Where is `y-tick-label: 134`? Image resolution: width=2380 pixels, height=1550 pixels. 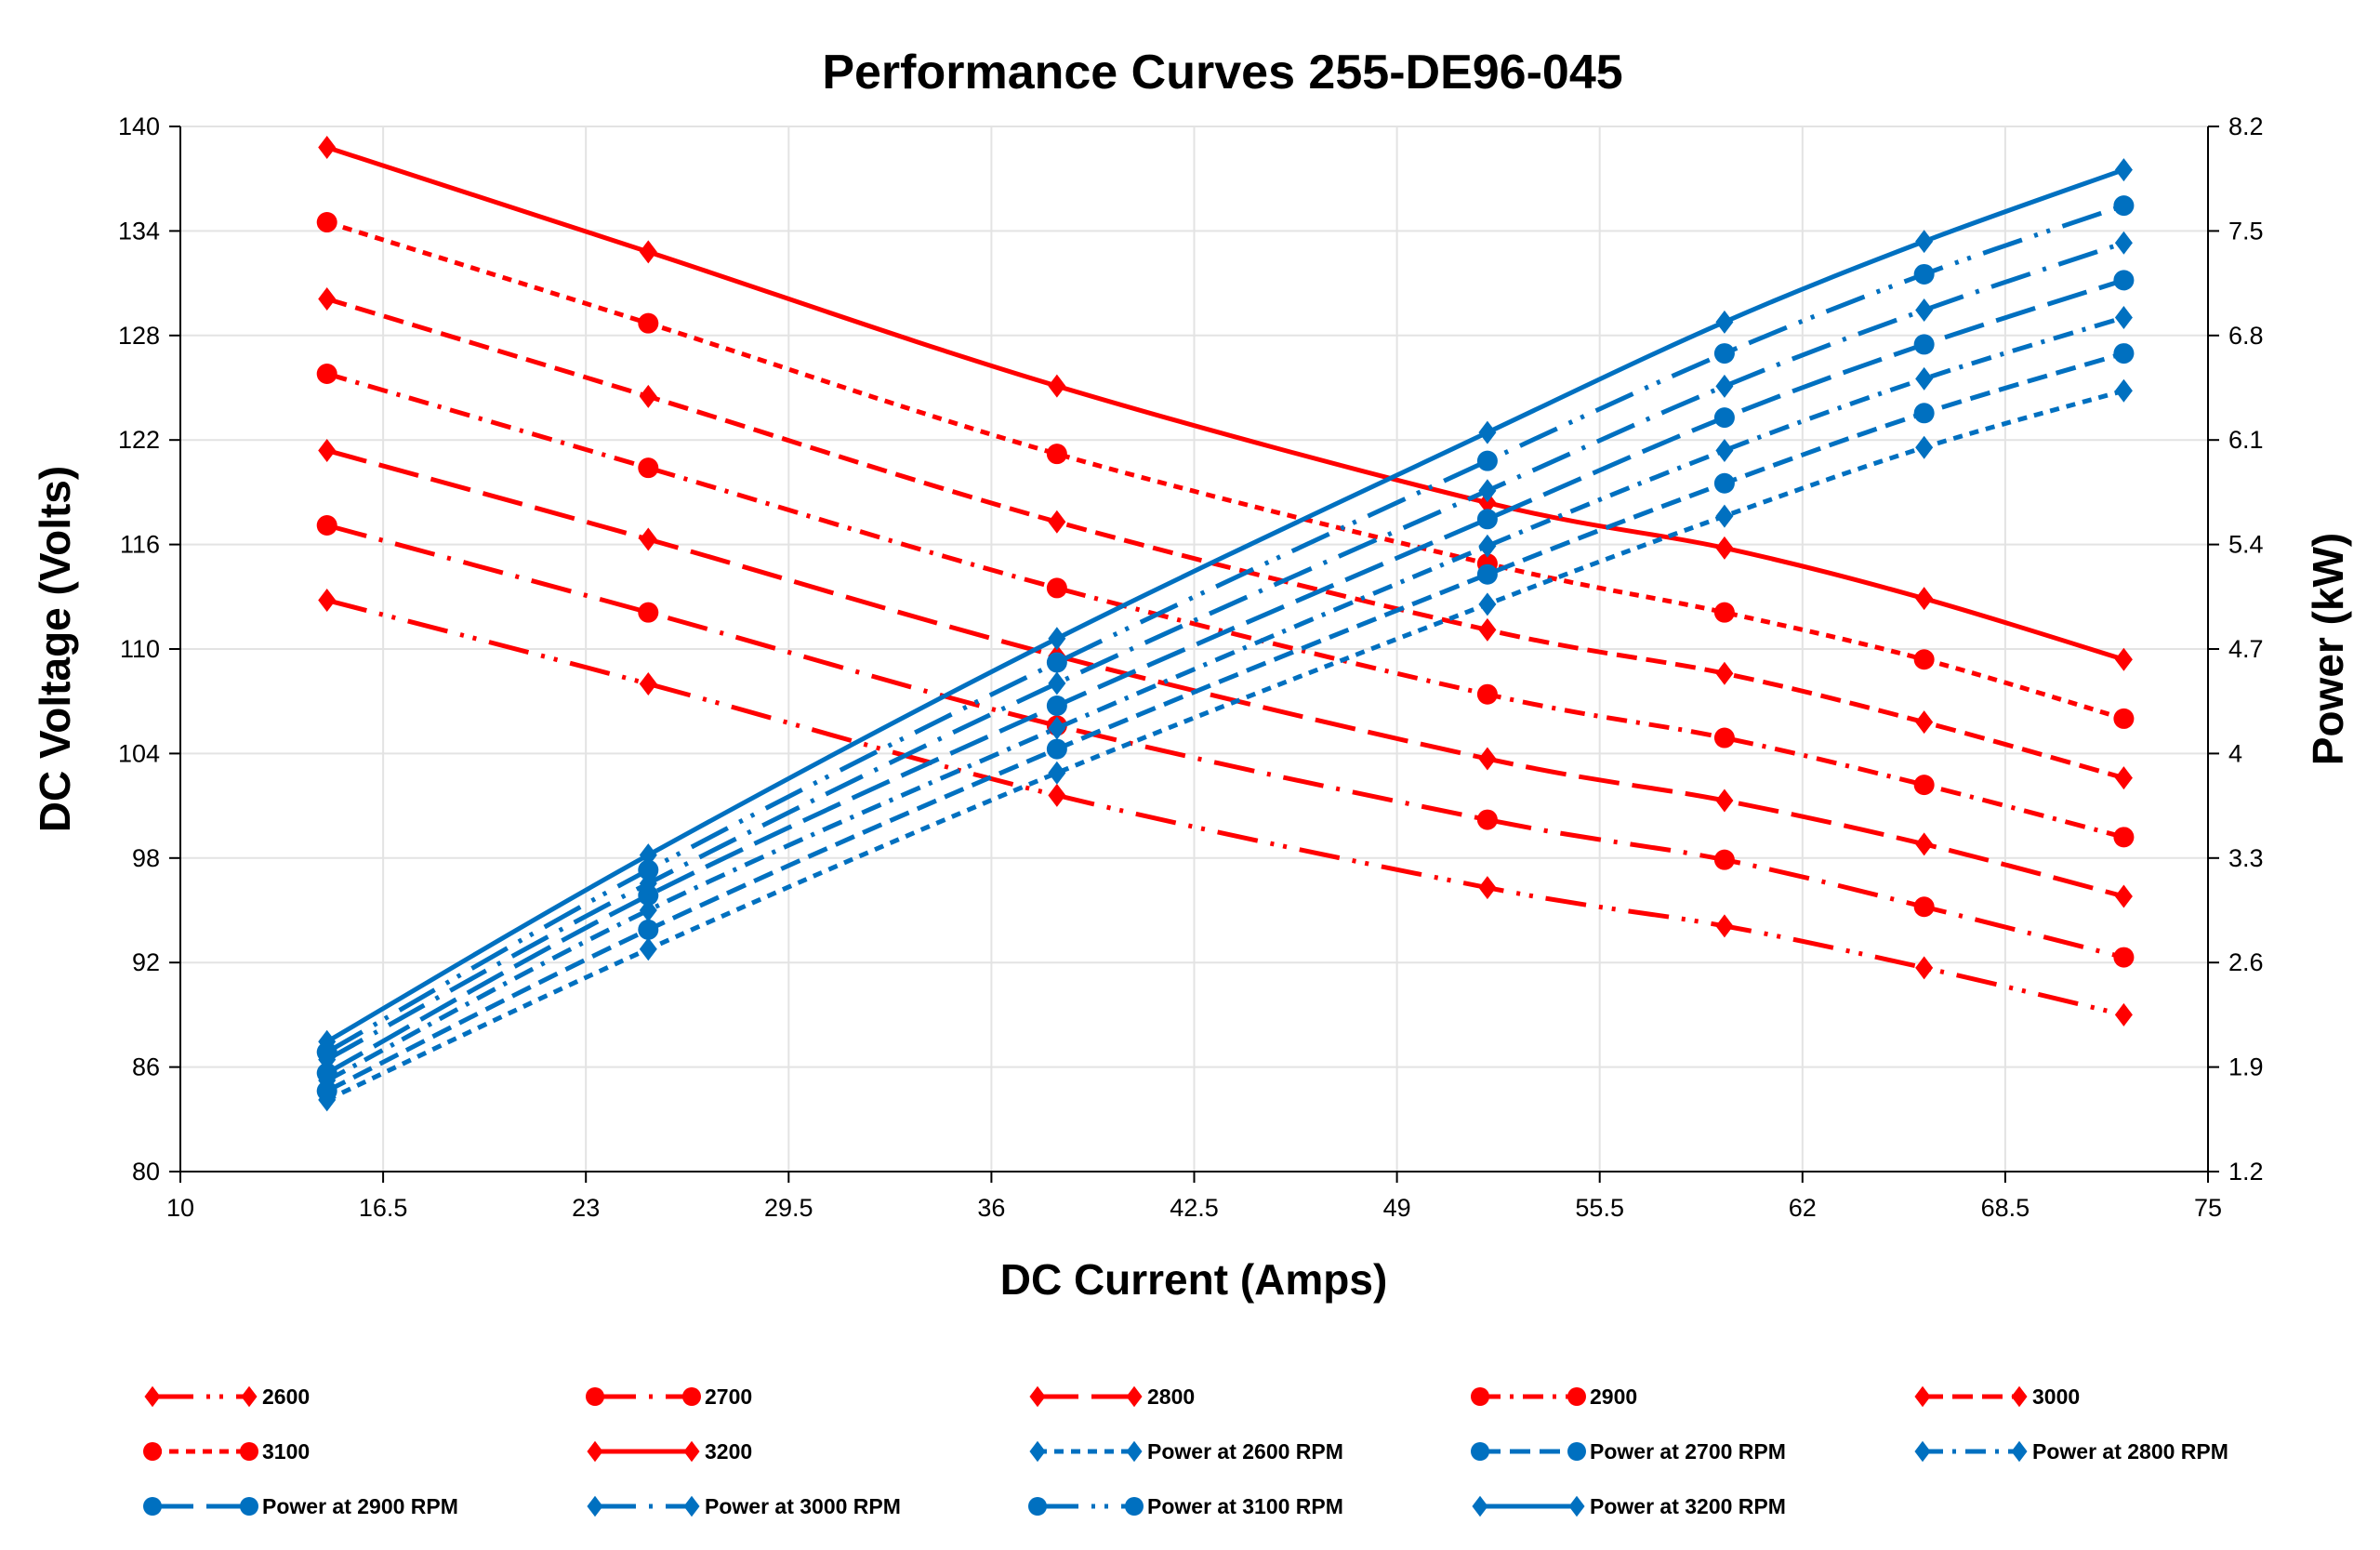 y-tick-label: 134 is located at coordinates (139, 231).